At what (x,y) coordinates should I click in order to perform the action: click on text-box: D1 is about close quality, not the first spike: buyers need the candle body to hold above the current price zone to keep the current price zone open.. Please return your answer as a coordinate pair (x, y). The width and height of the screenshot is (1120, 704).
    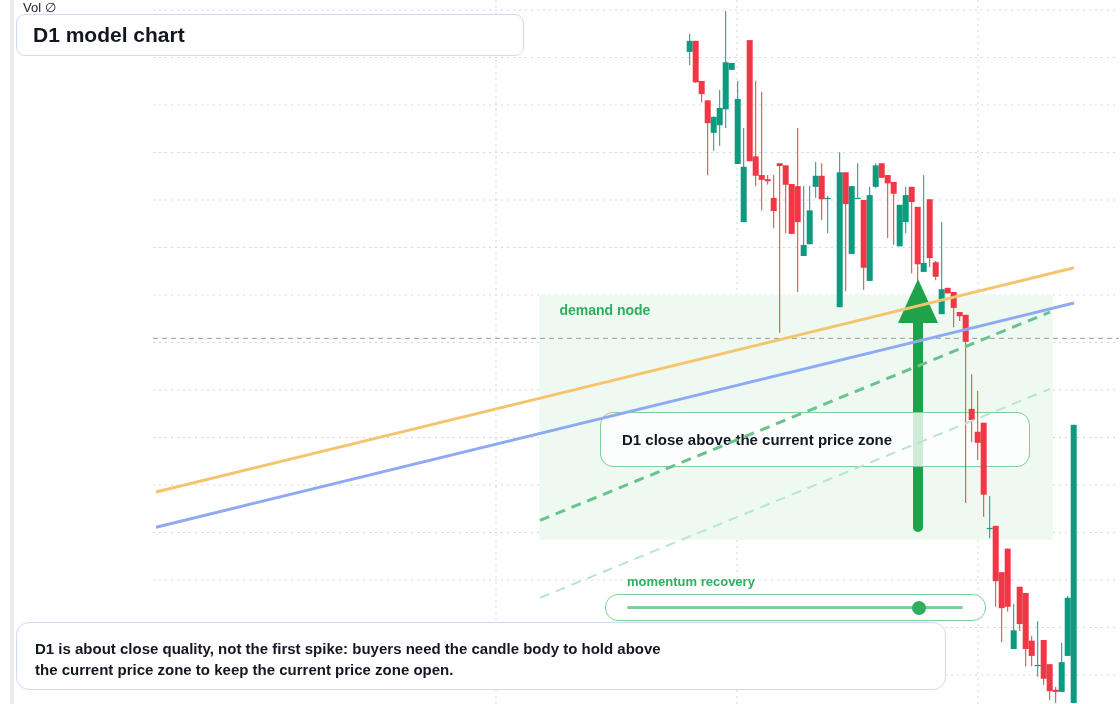
    Looking at the image, I should click on (481, 656).